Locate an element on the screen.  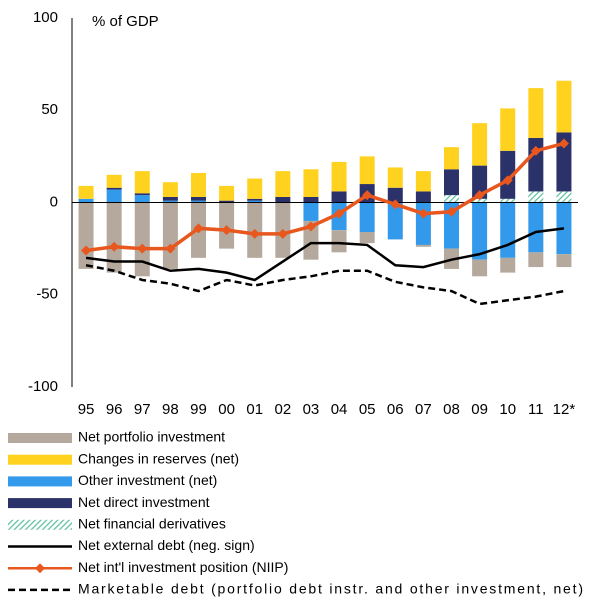
x-tick-label: 07 is located at coordinates (423, 409).